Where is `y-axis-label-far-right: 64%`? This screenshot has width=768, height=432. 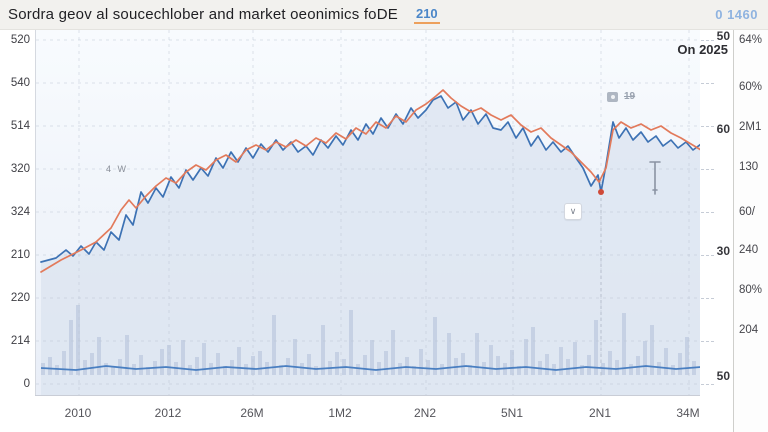
y-axis-label-far-right: 64% is located at coordinates (751, 40).